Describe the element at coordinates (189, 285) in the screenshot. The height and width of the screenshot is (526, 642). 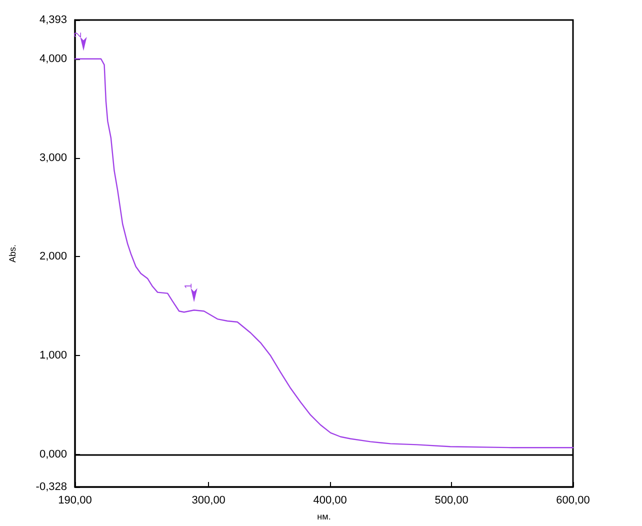
I see `annotation: 1` at that location.